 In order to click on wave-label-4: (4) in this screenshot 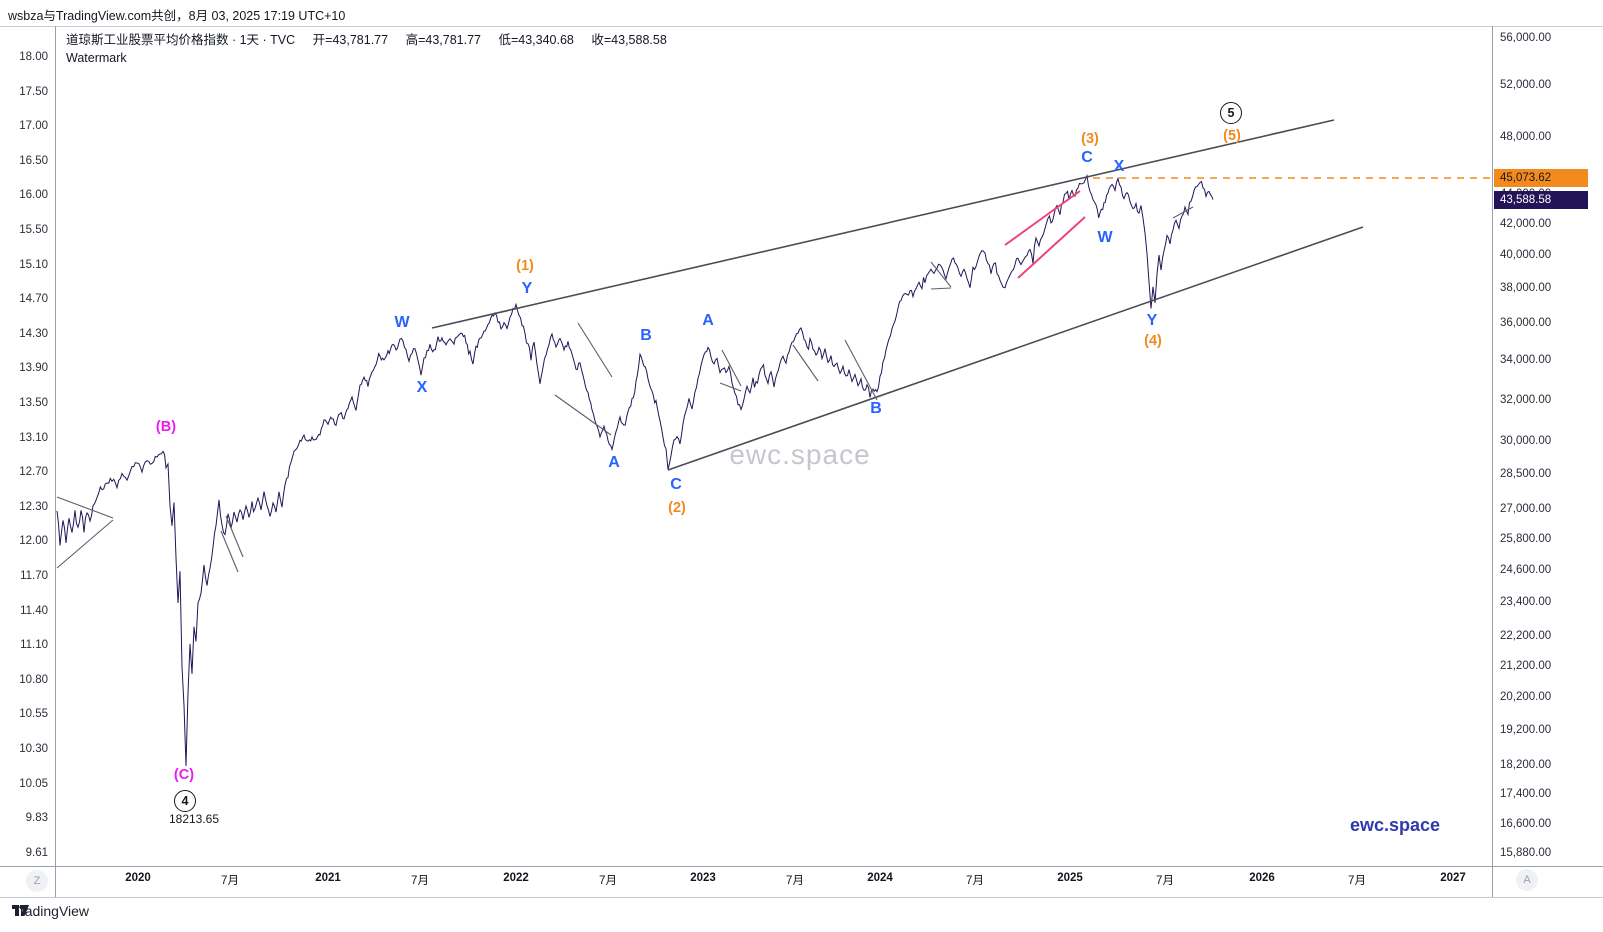, I will do `click(1153, 341)`.